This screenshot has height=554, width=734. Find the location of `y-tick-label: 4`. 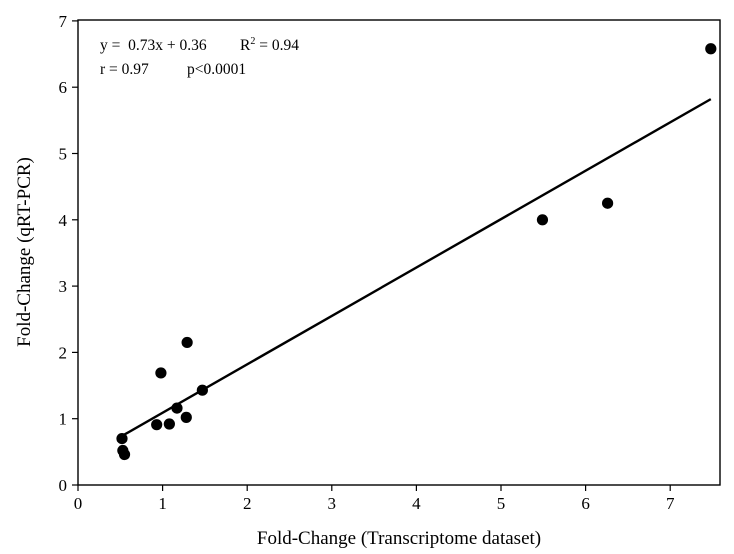

y-tick-label: 4 is located at coordinates (63, 220).